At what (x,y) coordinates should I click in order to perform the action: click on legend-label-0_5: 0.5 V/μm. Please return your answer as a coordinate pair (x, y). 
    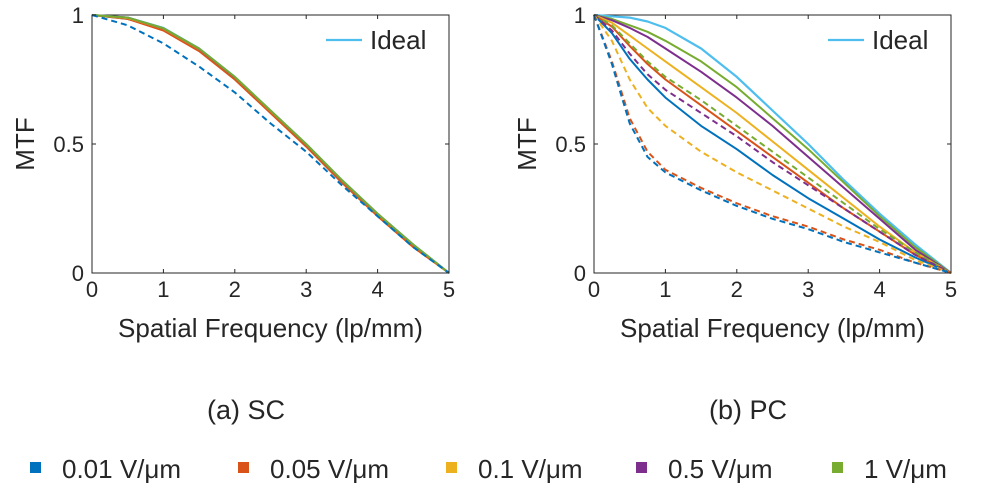
    Looking at the image, I should click on (720, 469).